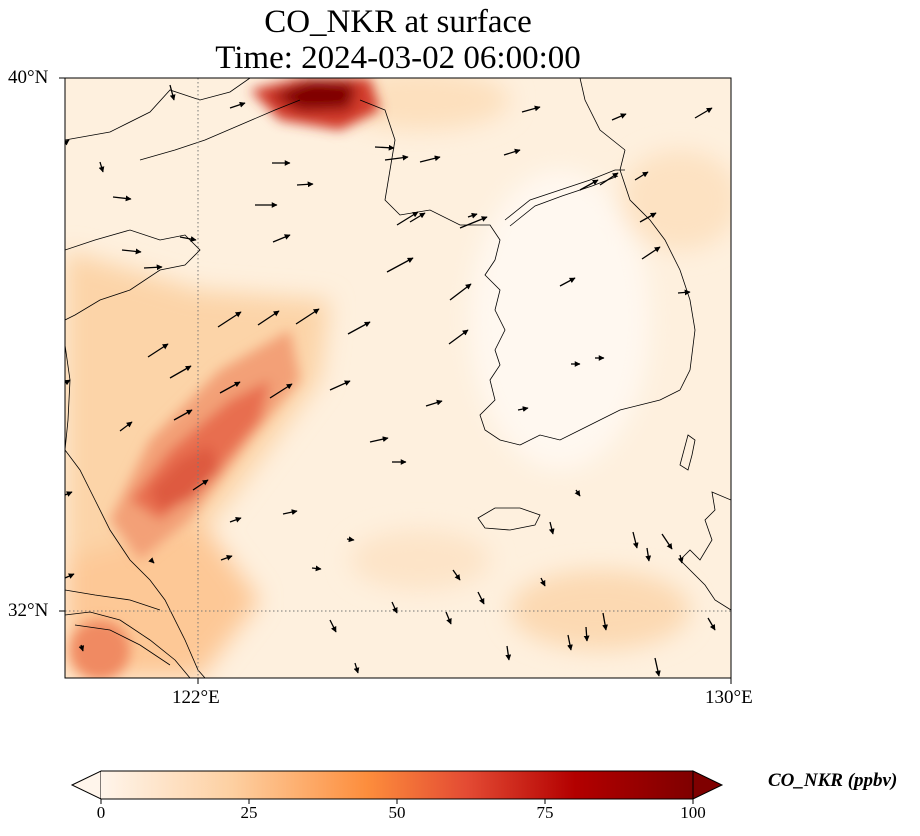  What do you see at coordinates (833, 780) in the screenshot?
I see `colorbar-label: CO_NKR (ppbv)` at bounding box center [833, 780].